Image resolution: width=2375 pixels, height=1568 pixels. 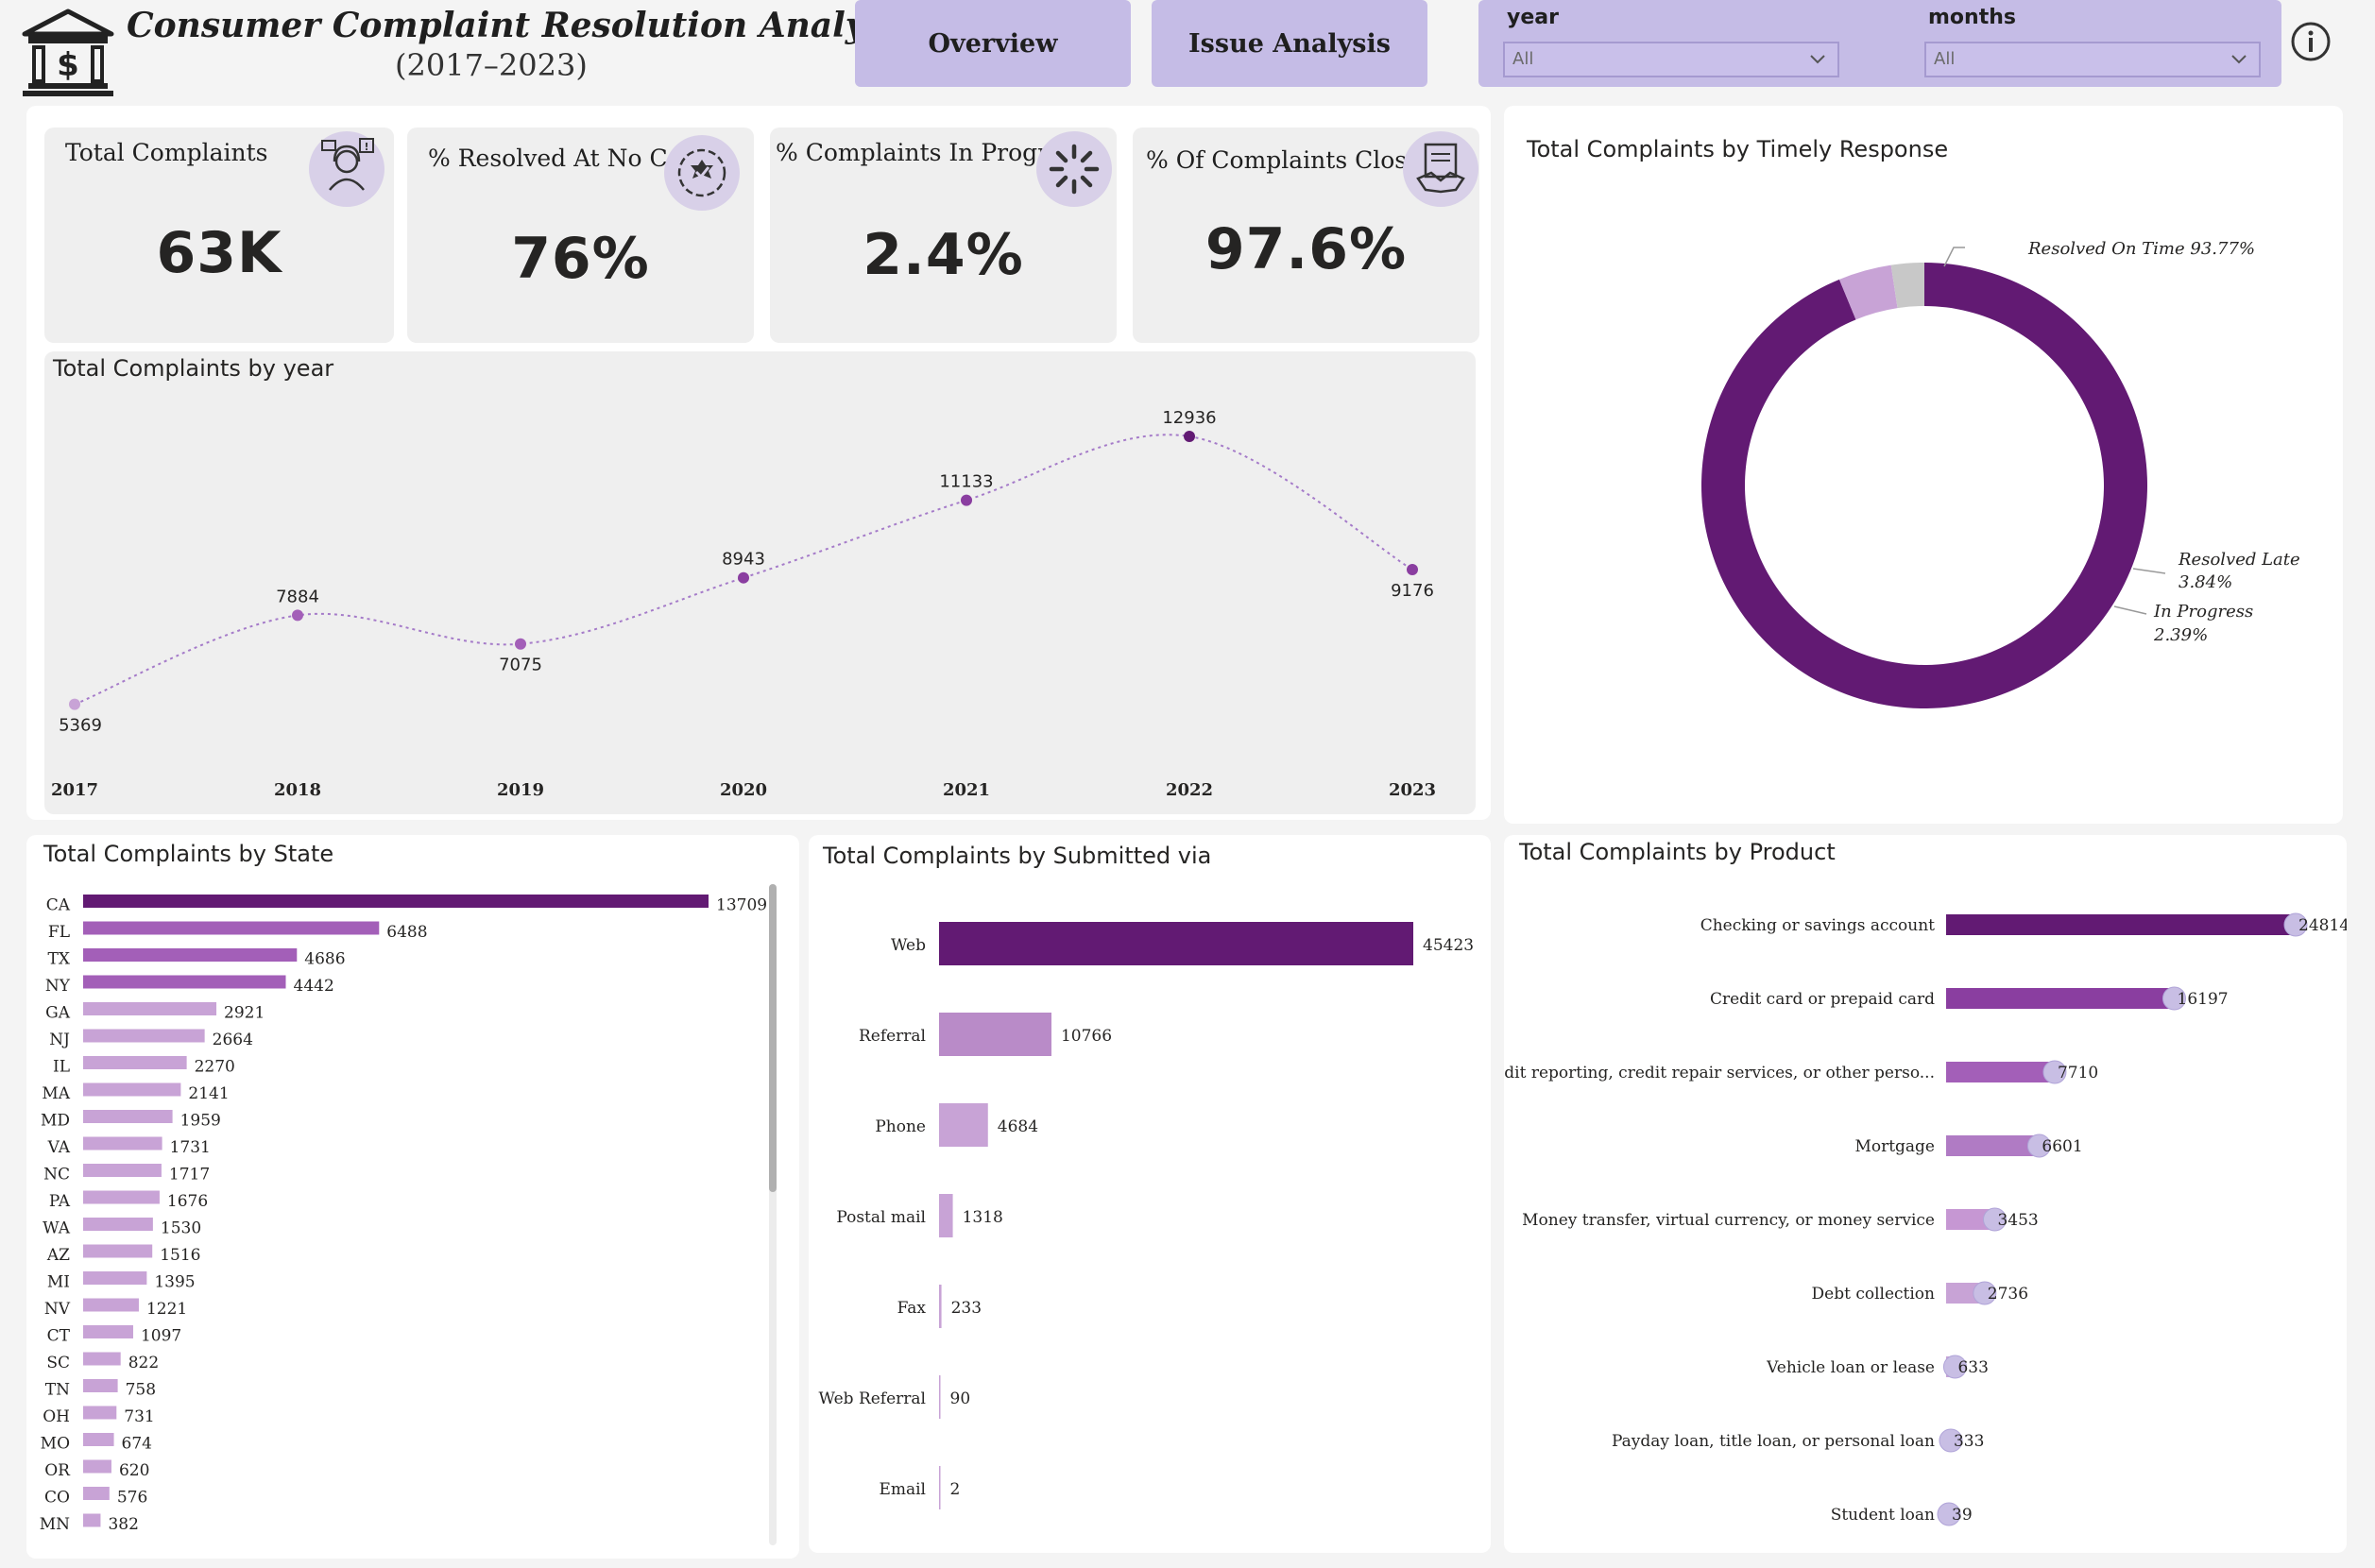 What do you see at coordinates (132, 1498) in the screenshot?
I see `state-value-label: 576` at bounding box center [132, 1498].